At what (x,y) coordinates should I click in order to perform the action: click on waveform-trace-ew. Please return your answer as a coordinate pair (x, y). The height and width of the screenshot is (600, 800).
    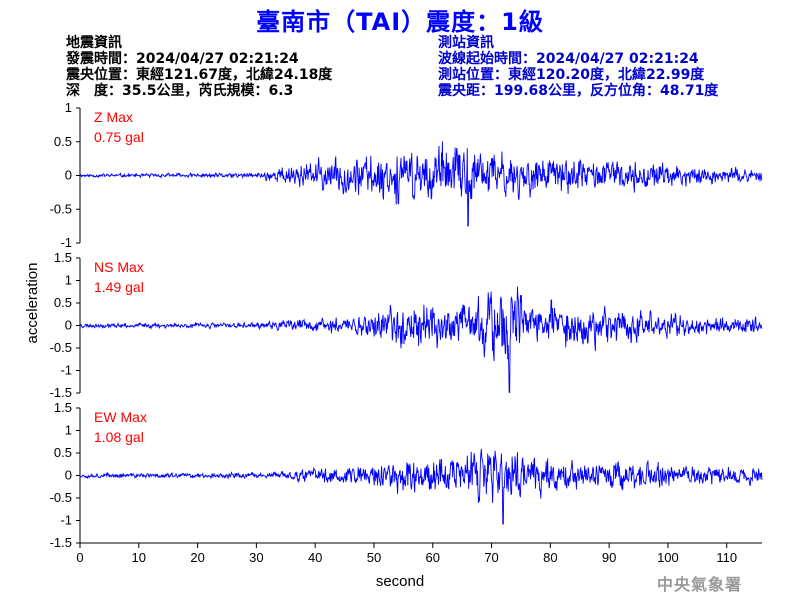
    Looking at the image, I should click on (421, 486).